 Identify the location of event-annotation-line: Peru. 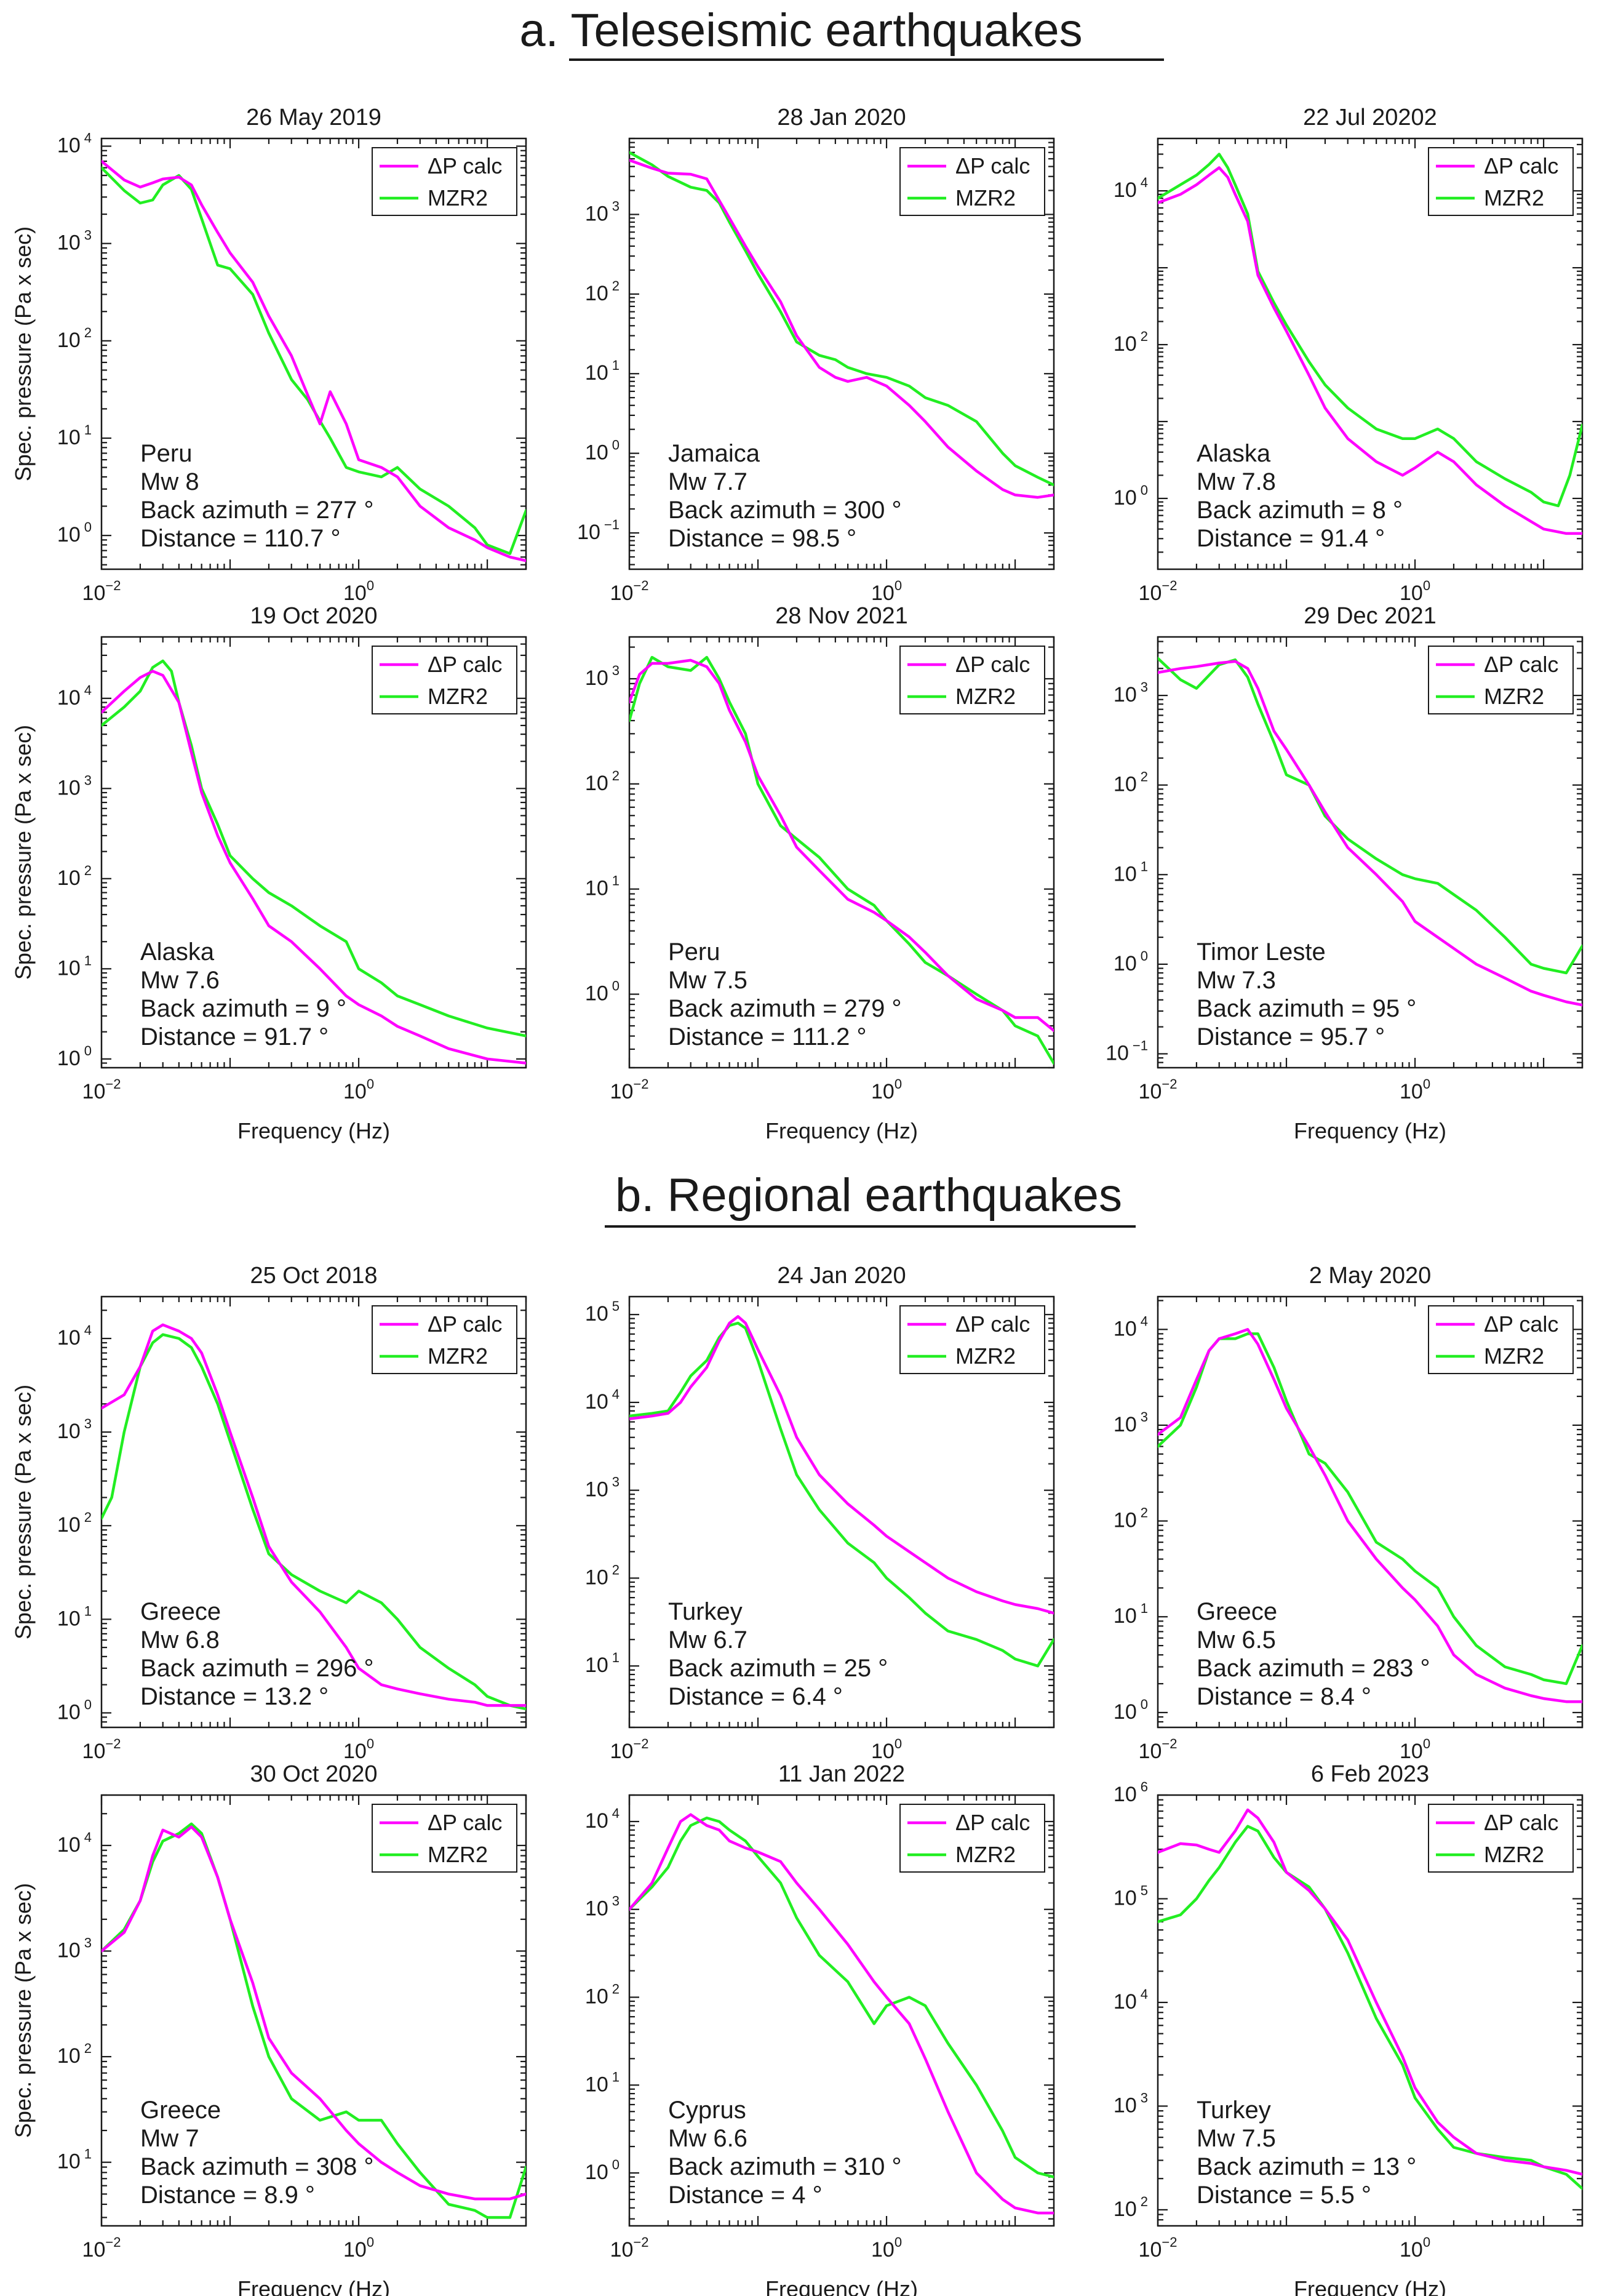
(166, 453).